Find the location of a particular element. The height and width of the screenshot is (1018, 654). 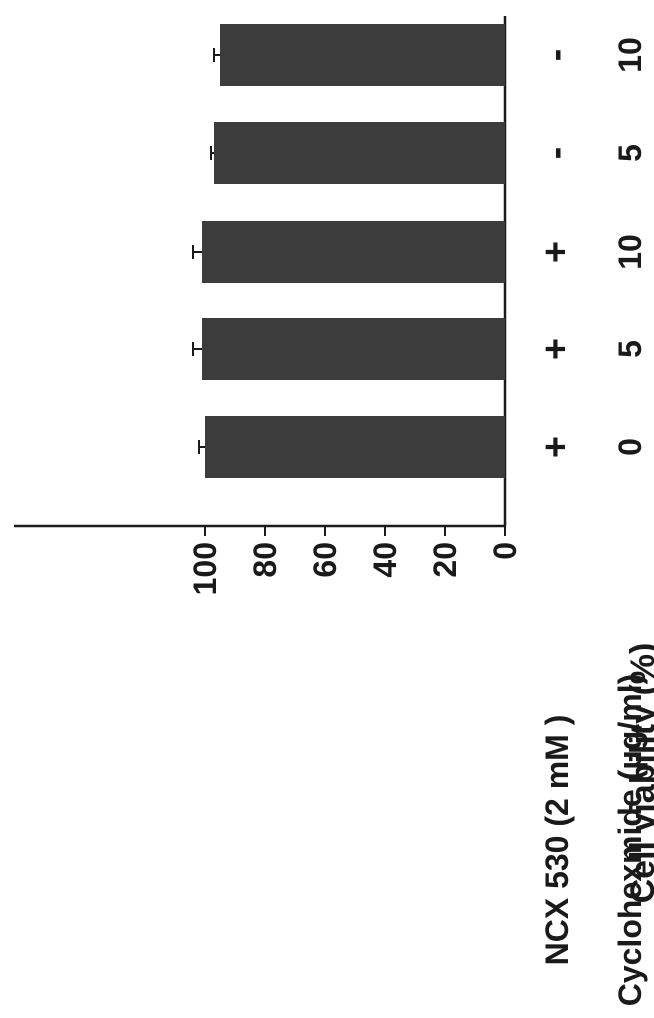

y-axis-label: Cell viability (%) is located at coordinates (639, 773).